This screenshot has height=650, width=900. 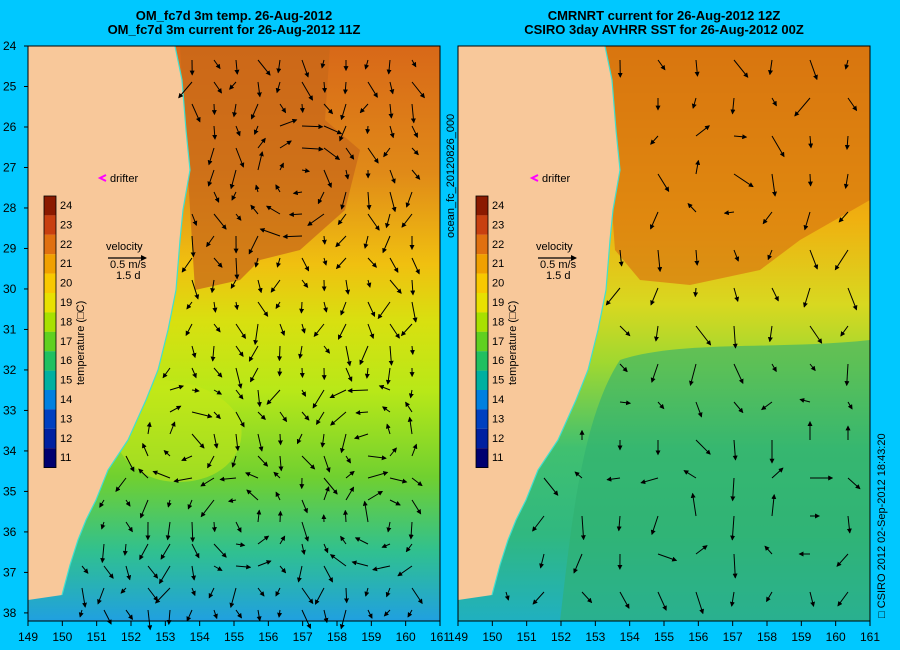 What do you see at coordinates (498, 264) in the screenshot?
I see `right-colorbar-tick: 21` at bounding box center [498, 264].